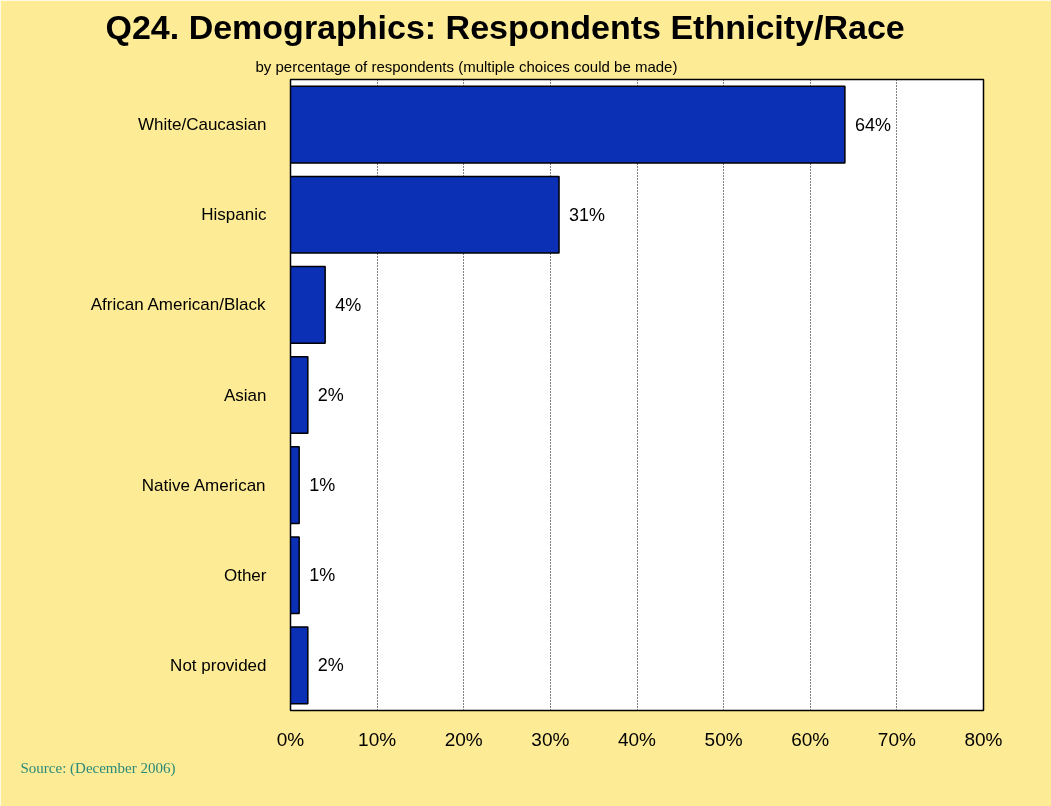 The width and height of the screenshot is (1051, 806). Describe the element at coordinates (245, 395) in the screenshot. I see `y-tick-label: Asian` at that location.